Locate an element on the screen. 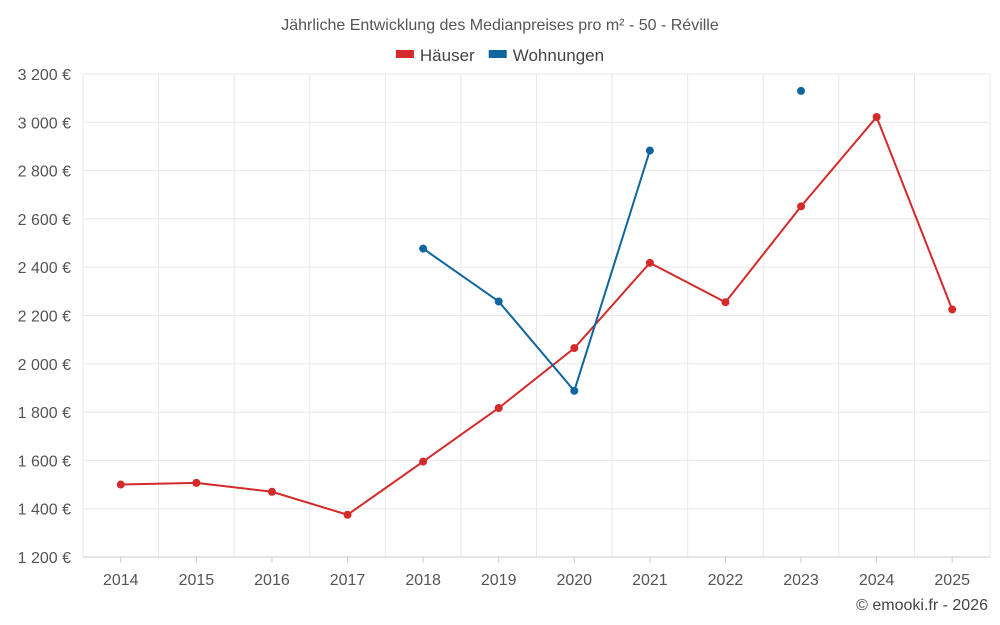  legend-item: Wohnungen is located at coordinates (546, 55).